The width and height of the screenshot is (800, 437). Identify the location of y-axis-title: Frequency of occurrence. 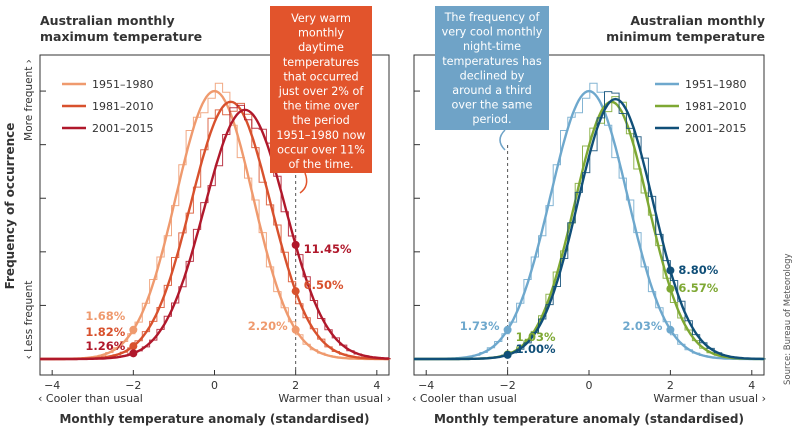
(10, 206).